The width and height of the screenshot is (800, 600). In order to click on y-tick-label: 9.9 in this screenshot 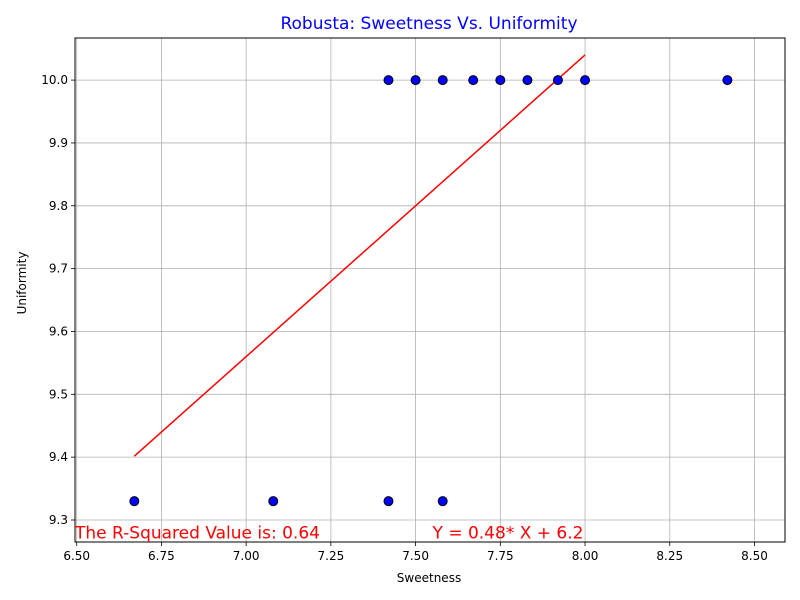, I will do `click(58, 143)`.